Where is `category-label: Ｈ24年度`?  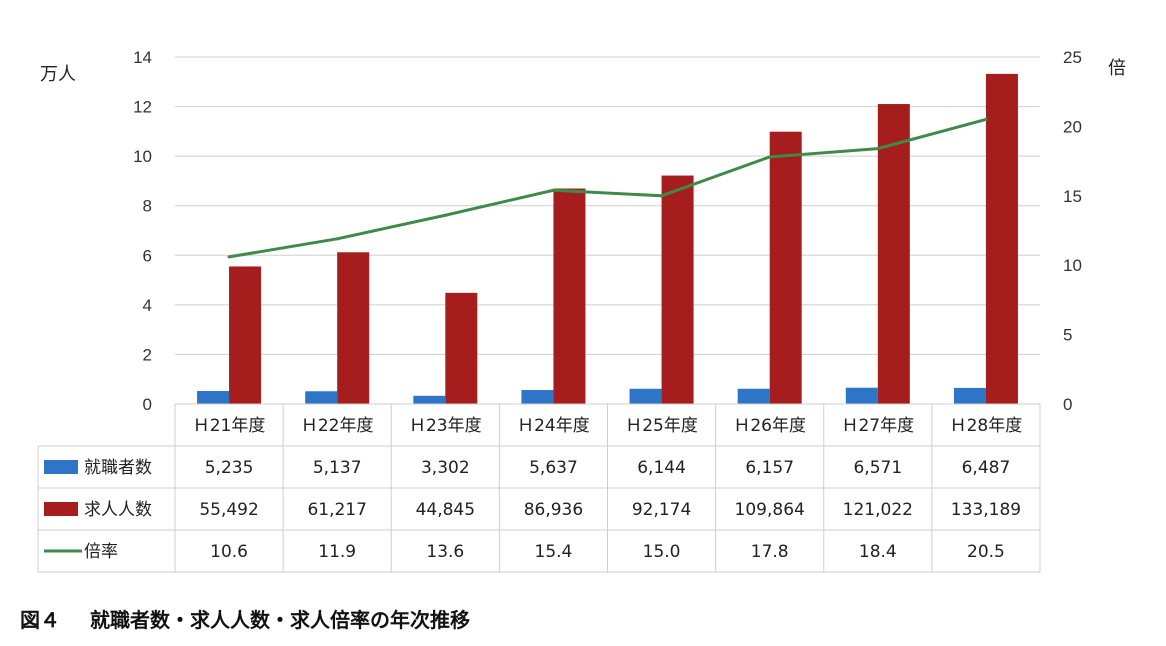
category-label: Ｈ24年度 is located at coordinates (553, 426).